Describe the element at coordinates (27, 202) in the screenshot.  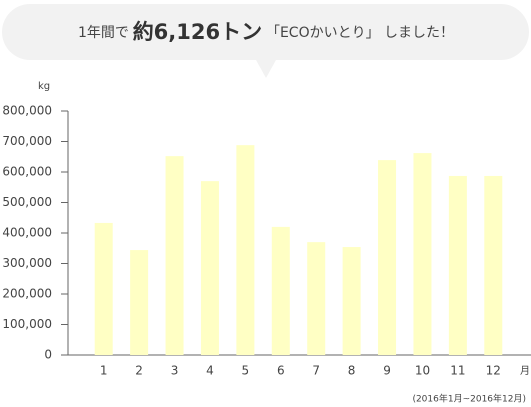
I see `y-tick-label: 500,000` at that location.